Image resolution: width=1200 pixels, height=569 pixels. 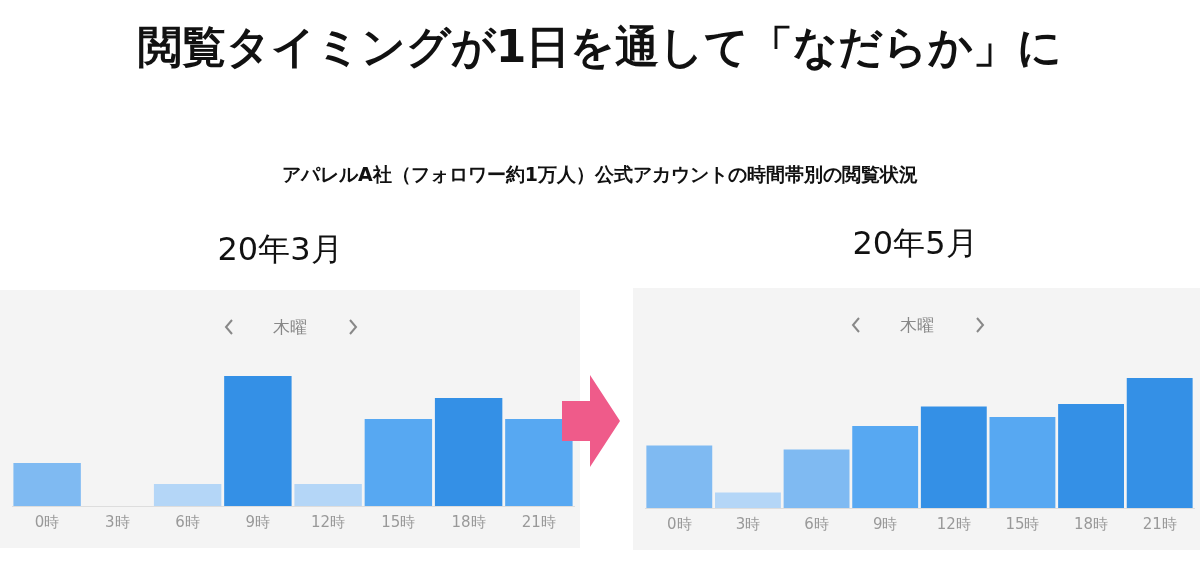 What do you see at coordinates (600, 174) in the screenshot?
I see `text: アパレルA社（フォロワー約1万人）公式アカウントの時間帯別の閲覧状況` at bounding box center [600, 174].